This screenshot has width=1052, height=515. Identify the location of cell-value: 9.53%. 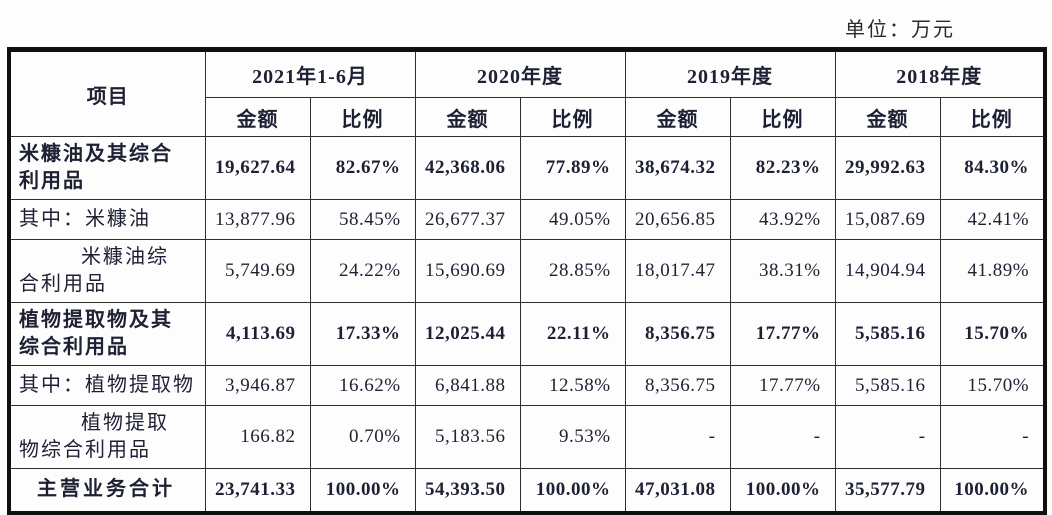
(572, 437).